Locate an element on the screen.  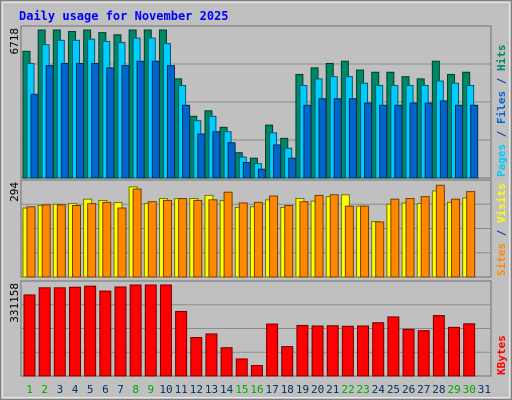
legend-entry: Visits is located at coordinates (501, 203).